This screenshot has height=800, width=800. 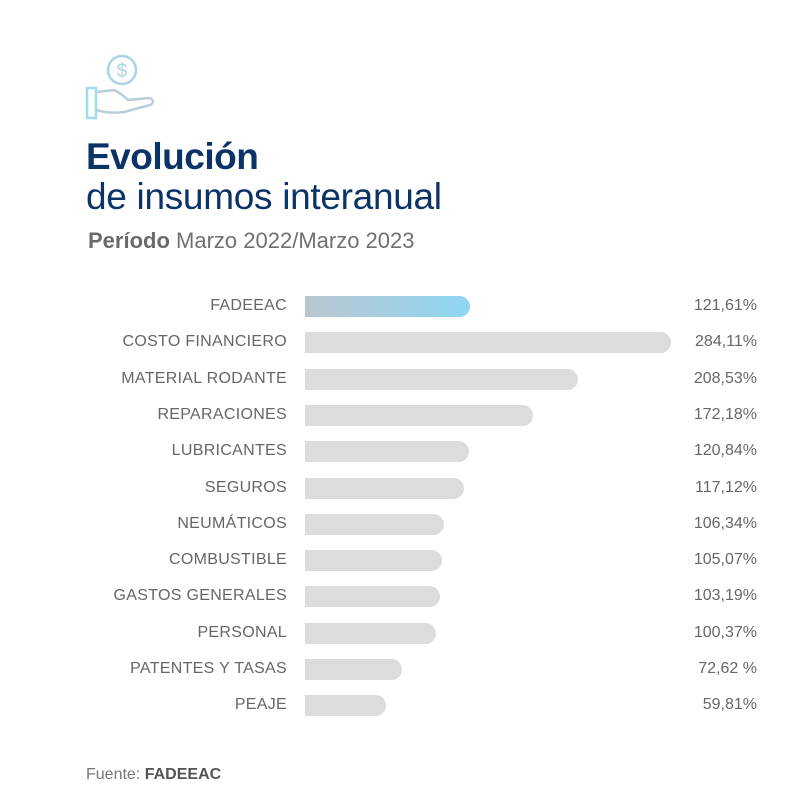 I want to click on bar-row: COMBUSTIBLE 105,07%, so click(x=400, y=561).